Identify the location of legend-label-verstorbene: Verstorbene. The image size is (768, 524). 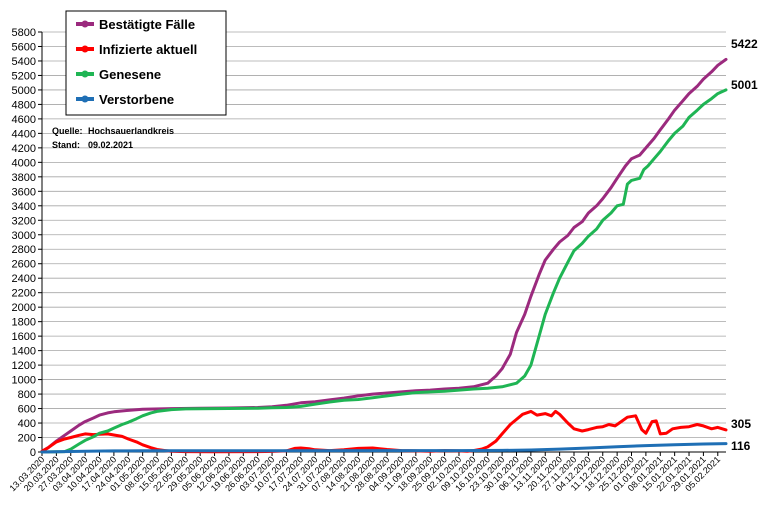
(136, 99).